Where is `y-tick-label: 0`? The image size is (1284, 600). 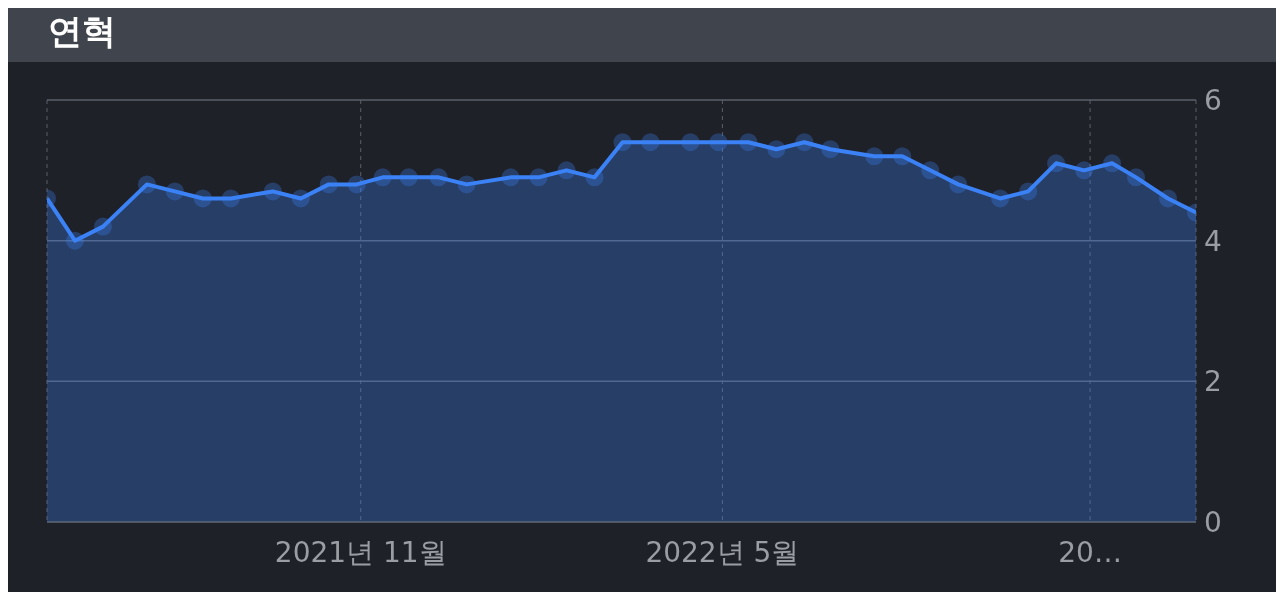 y-tick-label: 0 is located at coordinates (1213, 522).